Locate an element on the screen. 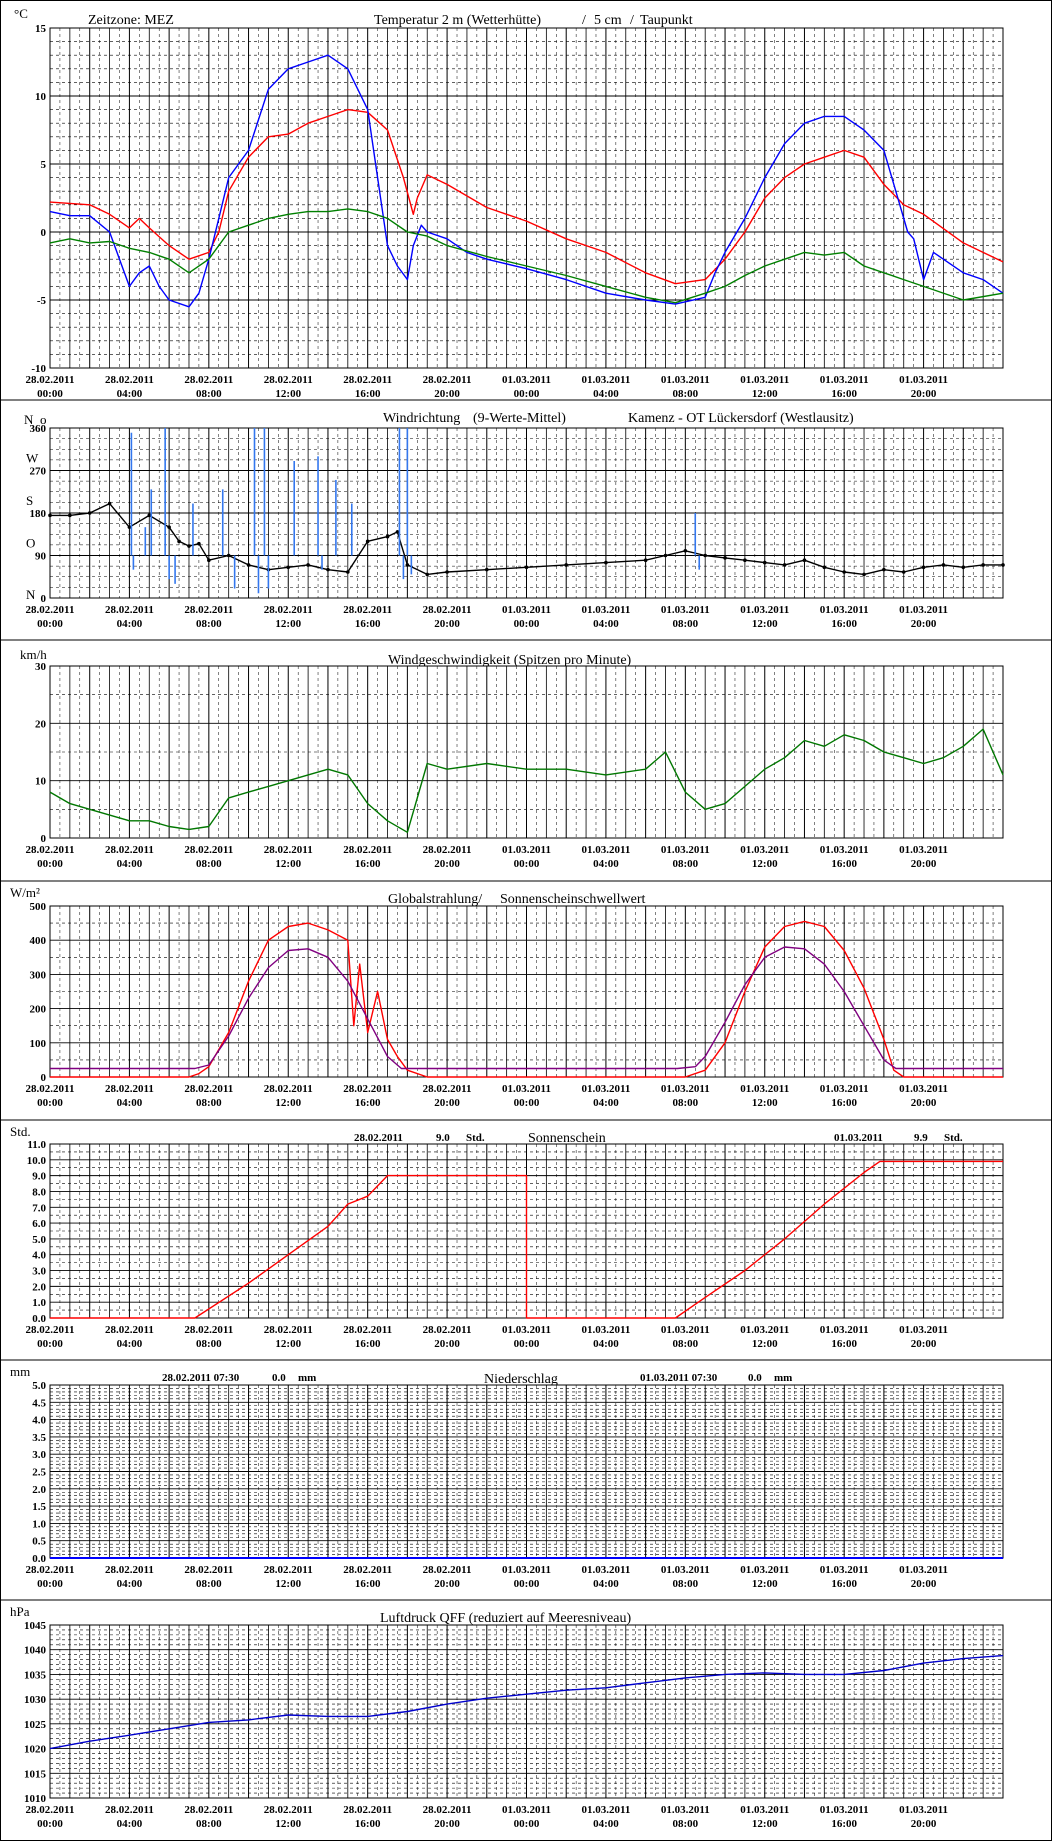 Image resolution: width=1052 pixels, height=1841 pixels. temperature-title-sep1: / is located at coordinates (584, 20).